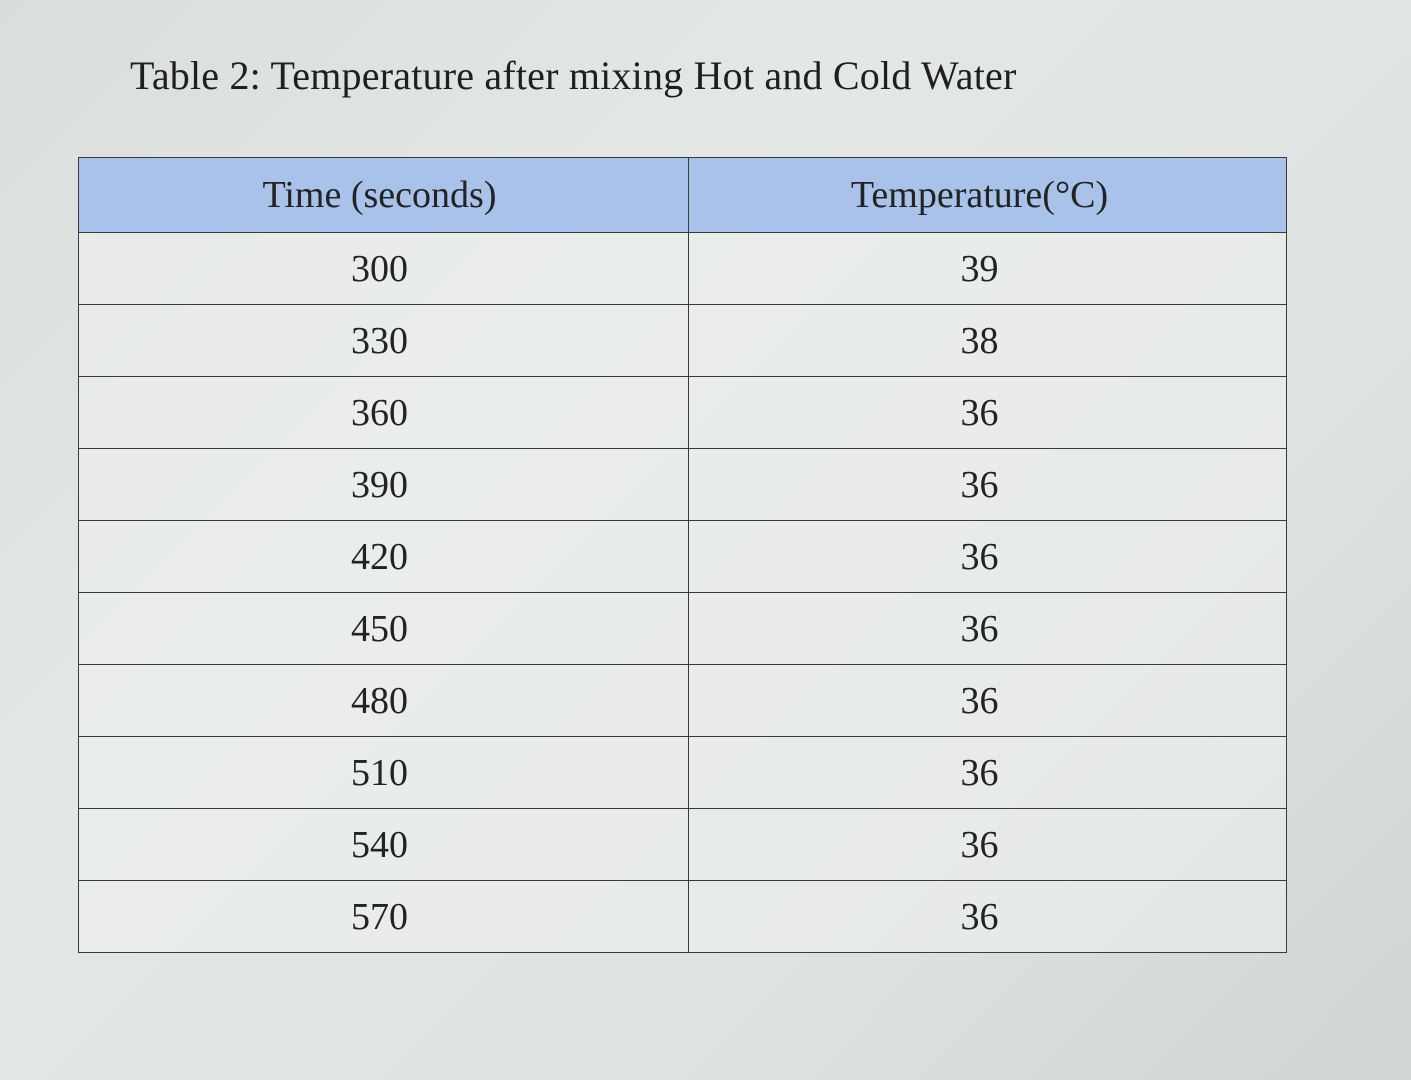 This screenshot has width=1411, height=1080. Describe the element at coordinates (379, 628) in the screenshot. I see `time-value: 450` at that location.